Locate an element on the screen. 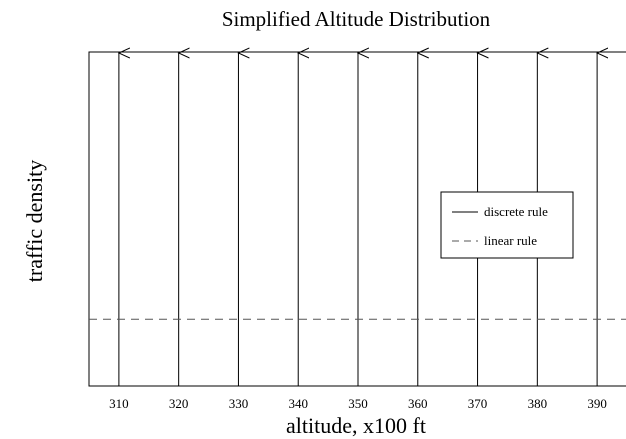 The image size is (626, 439). x-ticks: 310 320 330 340 350 360 370 380 390 is located at coordinates (358, 403).